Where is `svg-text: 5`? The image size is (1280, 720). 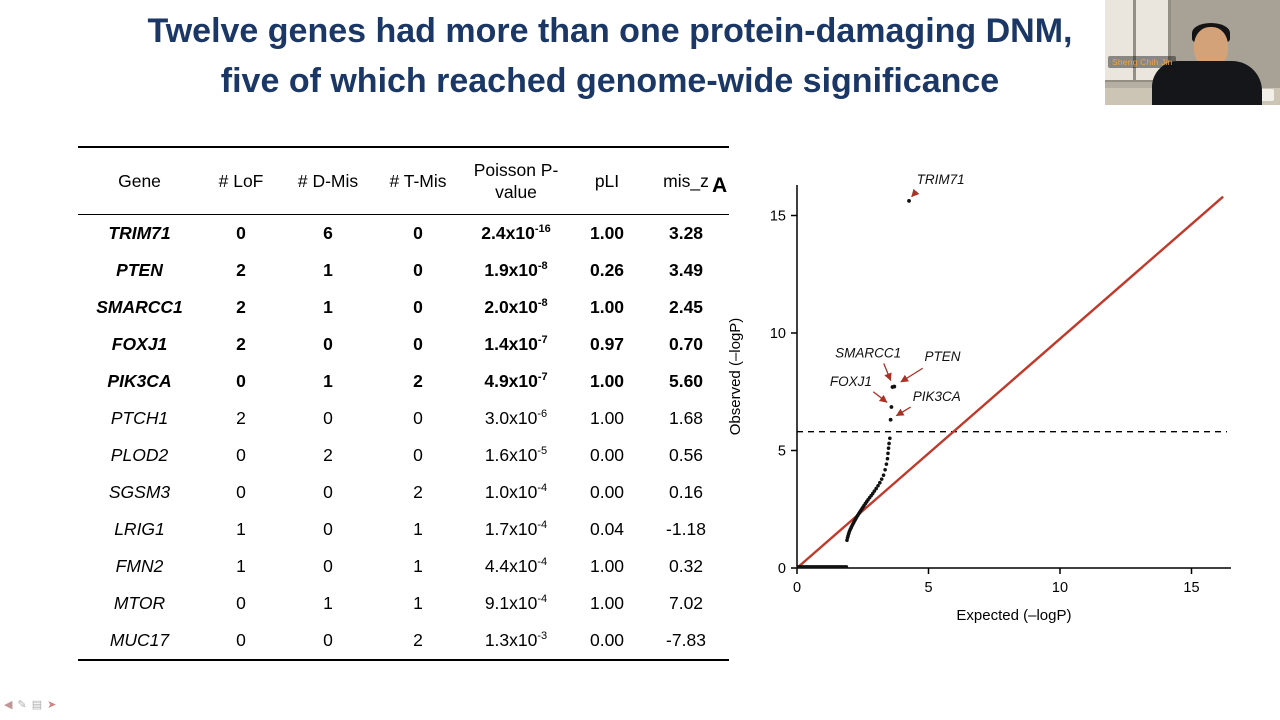
svg-text: 5 is located at coordinates (928, 588).